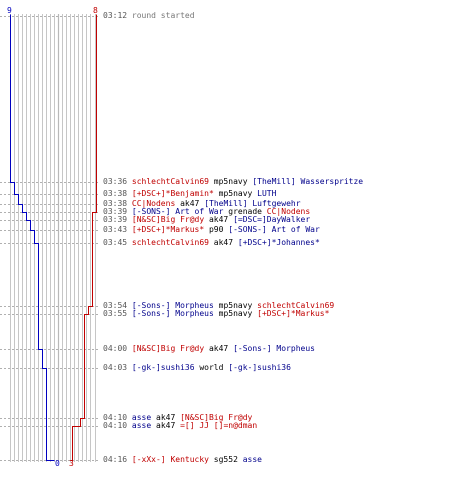 Image resolution: width=450 pixels, height=500 pixels. Describe the element at coordinates (83, 237) in the screenshot. I see `red-team-alive-line` at that location.